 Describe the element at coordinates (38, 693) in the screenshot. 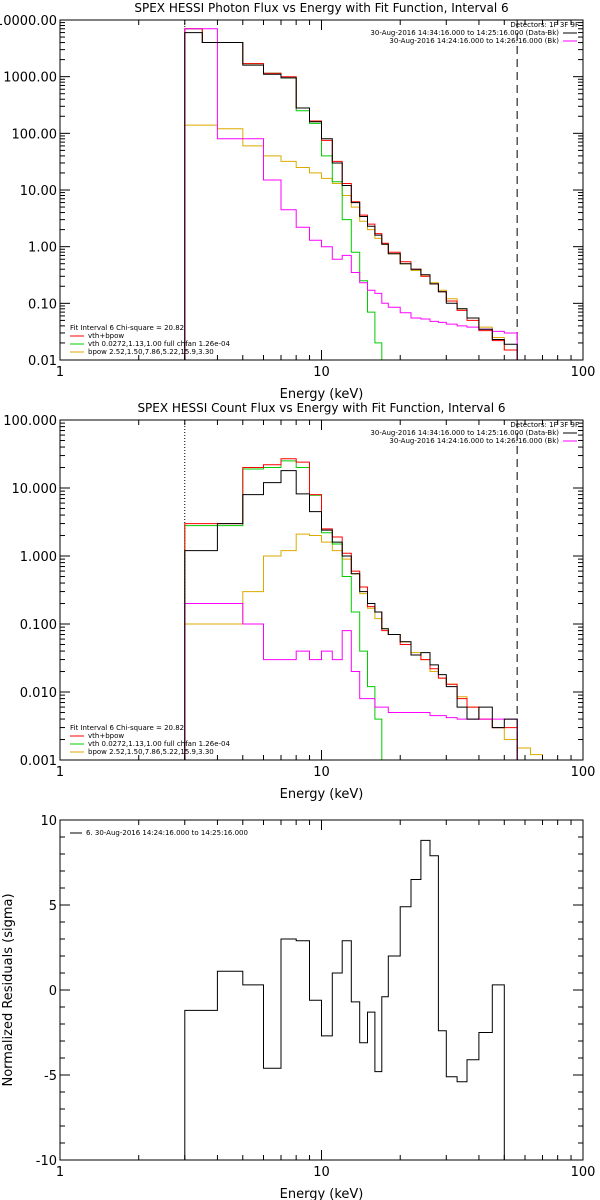

I see `y-tick-label: 0.010` at that location.